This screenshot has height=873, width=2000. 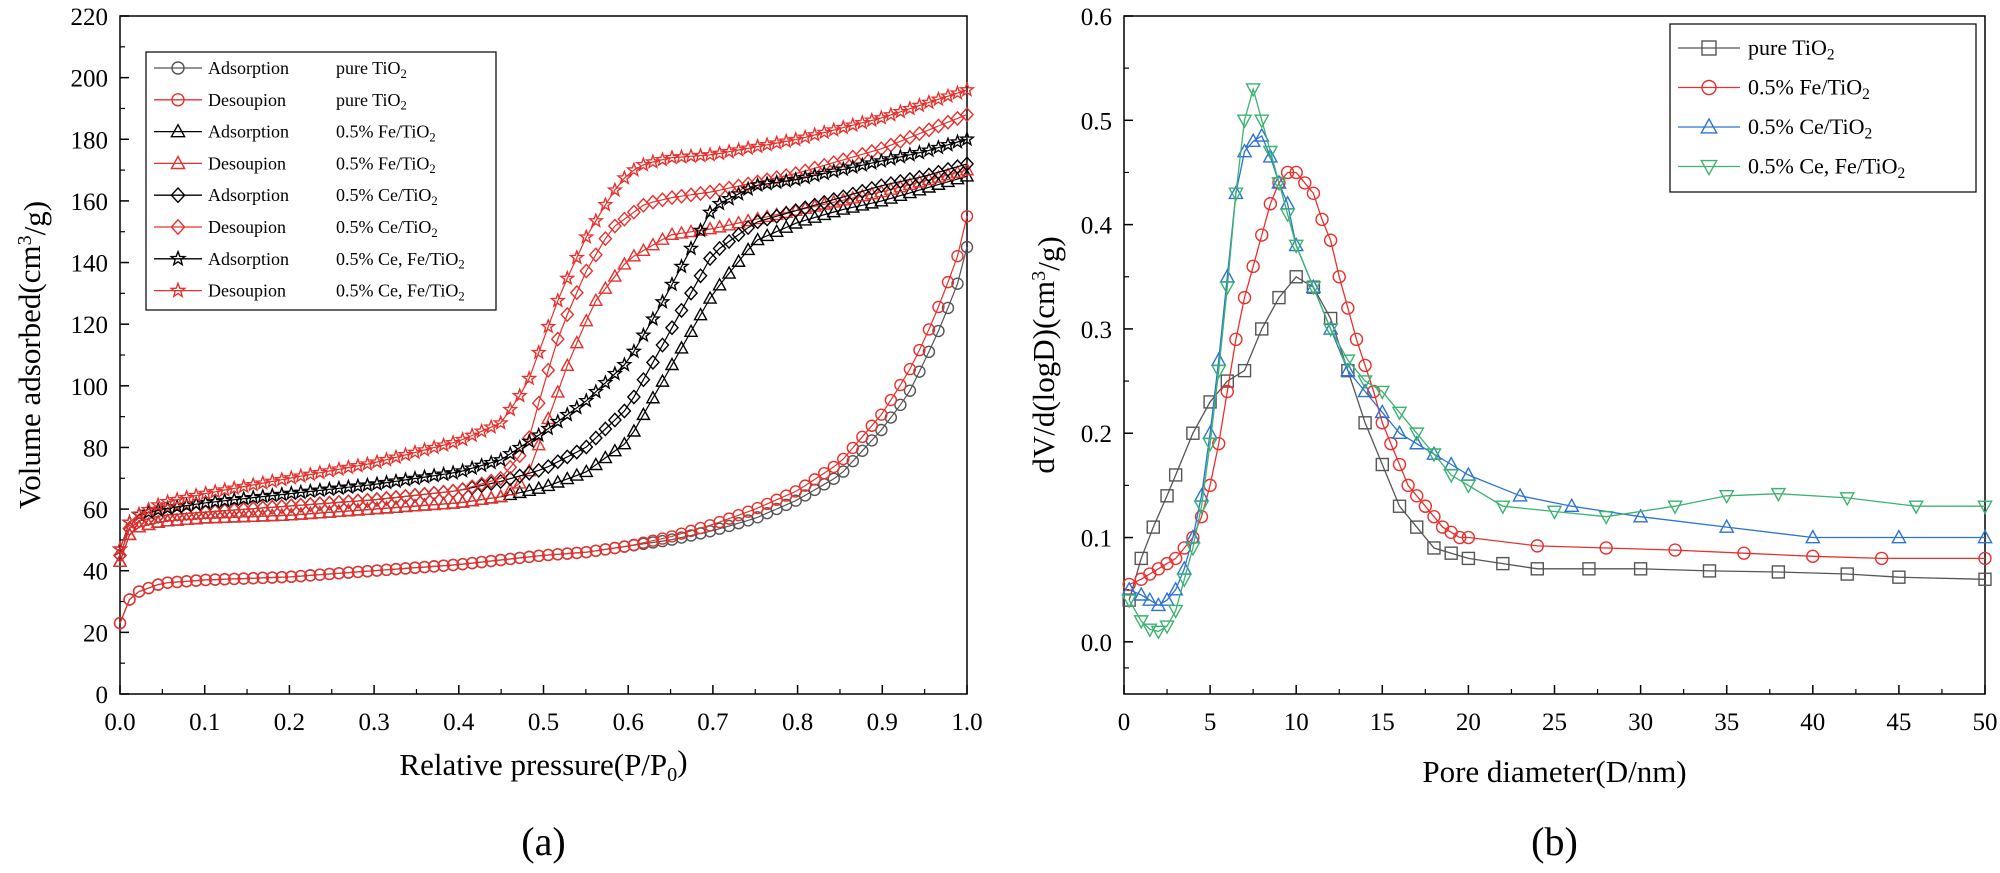 I want to click on legend-sample-part: pure TiO, so click(x=368, y=68).